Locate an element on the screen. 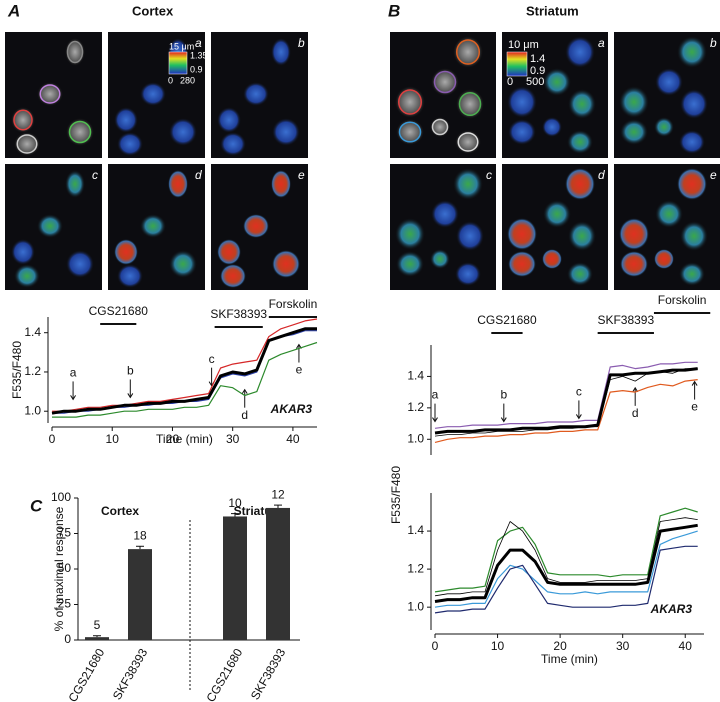 Image resolution: width=720 pixels, height=702 pixels. panel-title: Striatum is located at coordinates (552, 10).